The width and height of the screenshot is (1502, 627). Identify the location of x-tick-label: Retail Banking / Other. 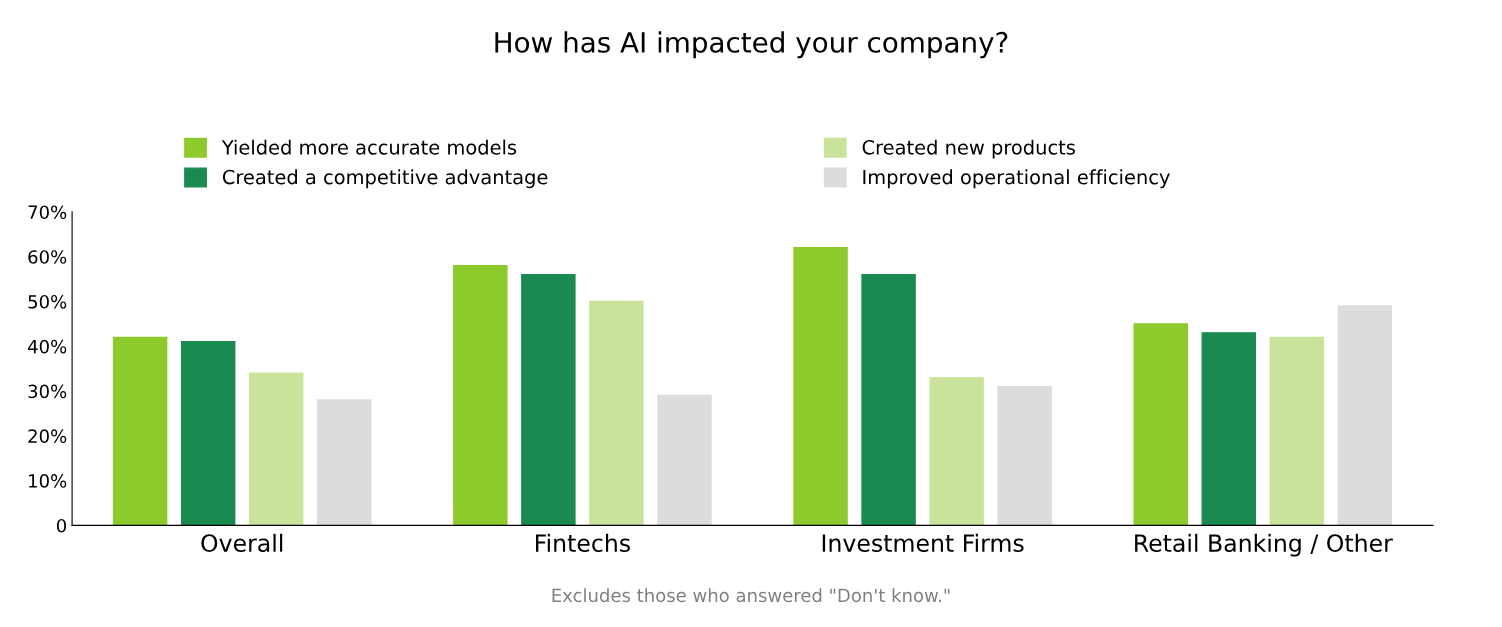
(1264, 545).